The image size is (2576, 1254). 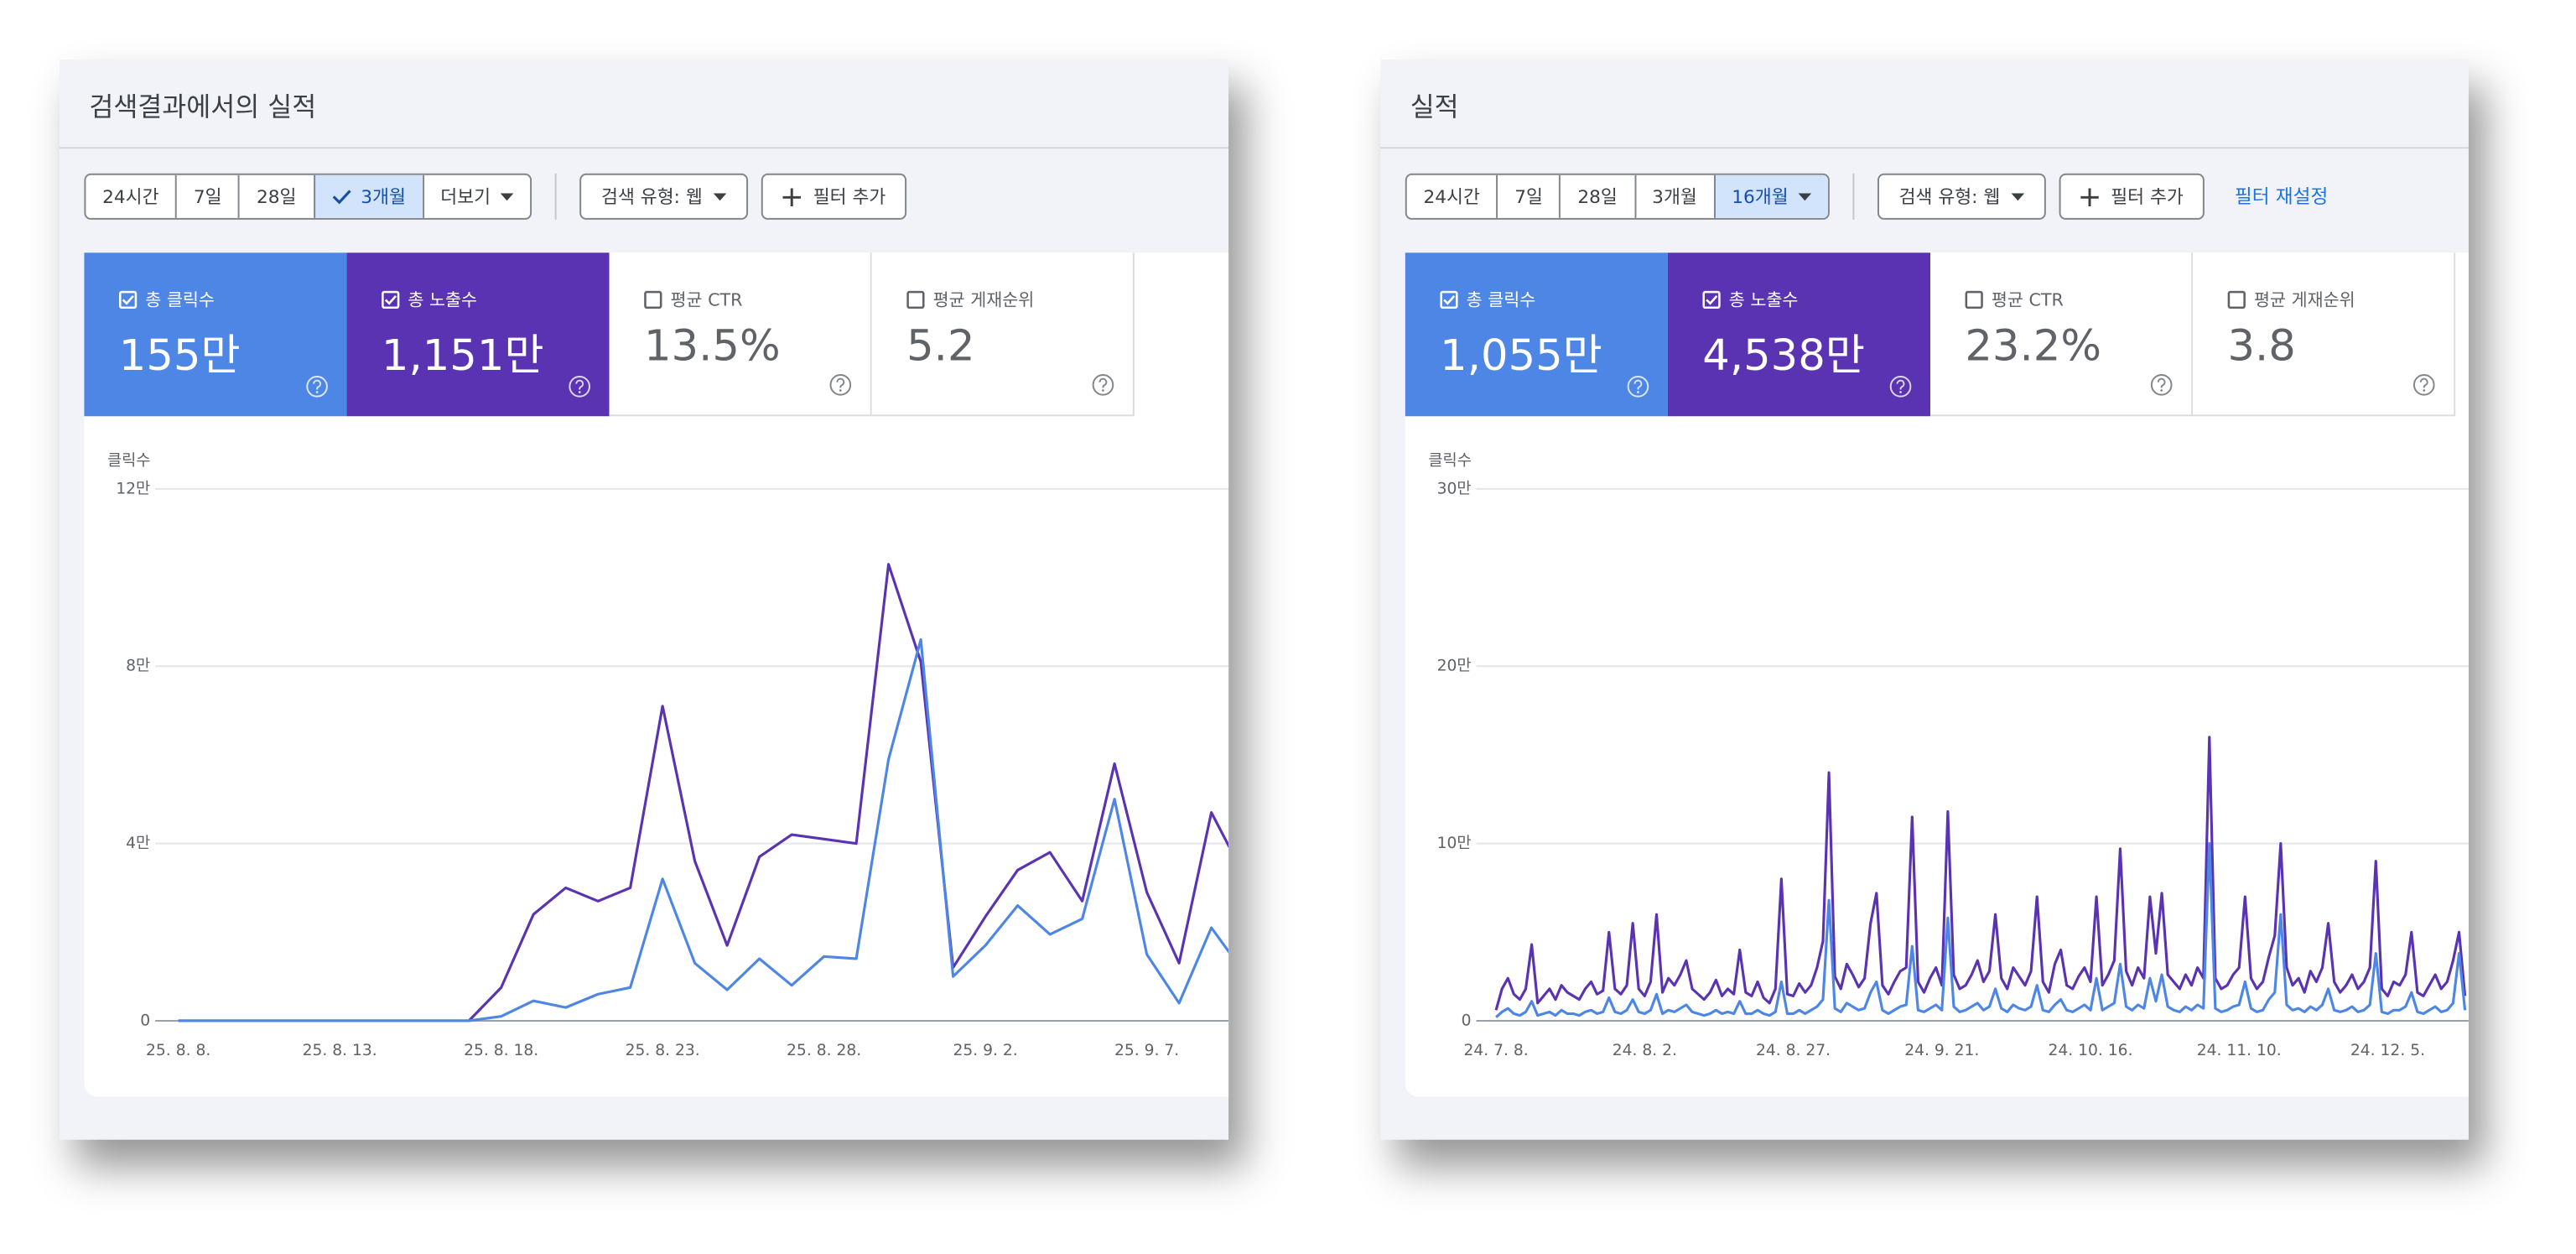 What do you see at coordinates (740, 334) in the screenshot?
I see `metric-card: 평균 CTR 13.5%` at bounding box center [740, 334].